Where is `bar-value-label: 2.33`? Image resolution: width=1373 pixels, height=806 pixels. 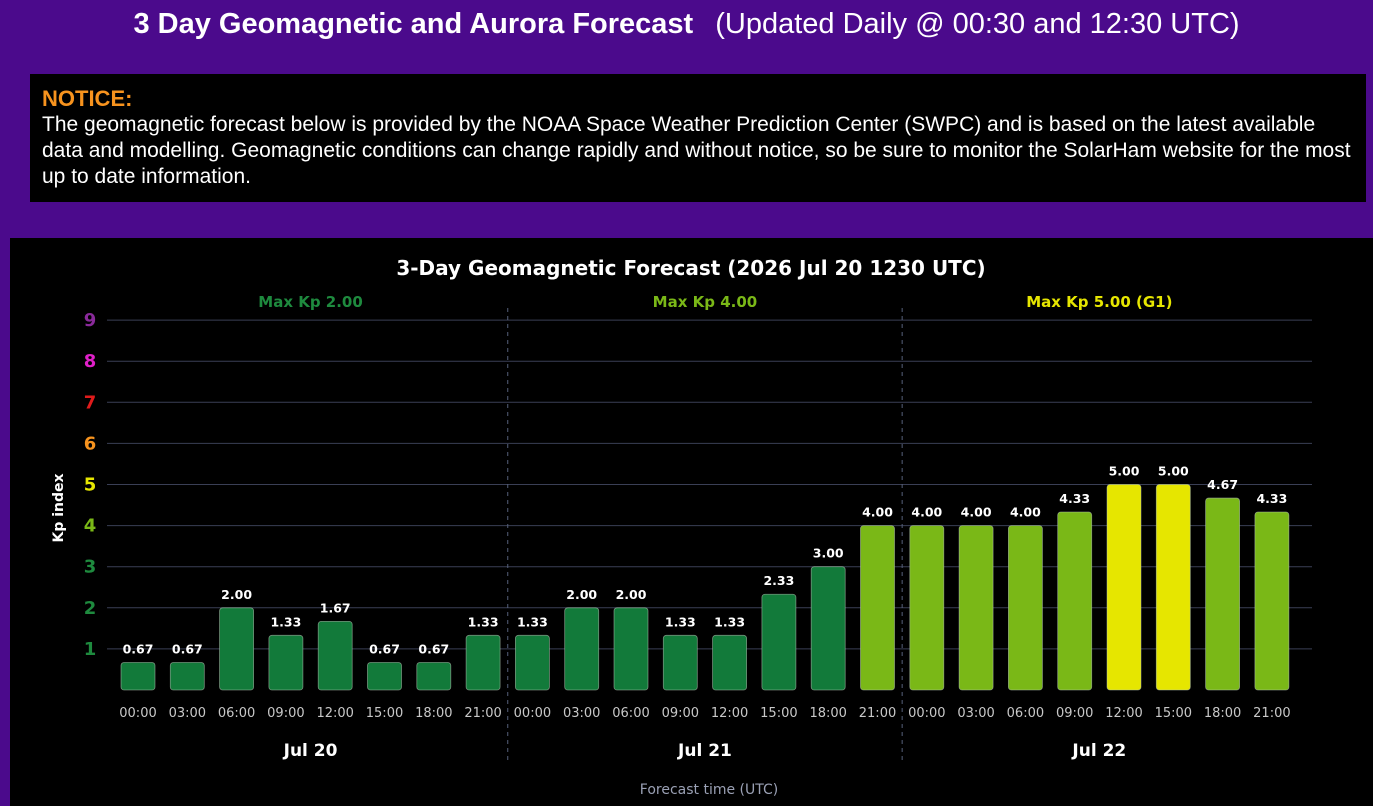
bar-value-label: 2.33 is located at coordinates (778, 580).